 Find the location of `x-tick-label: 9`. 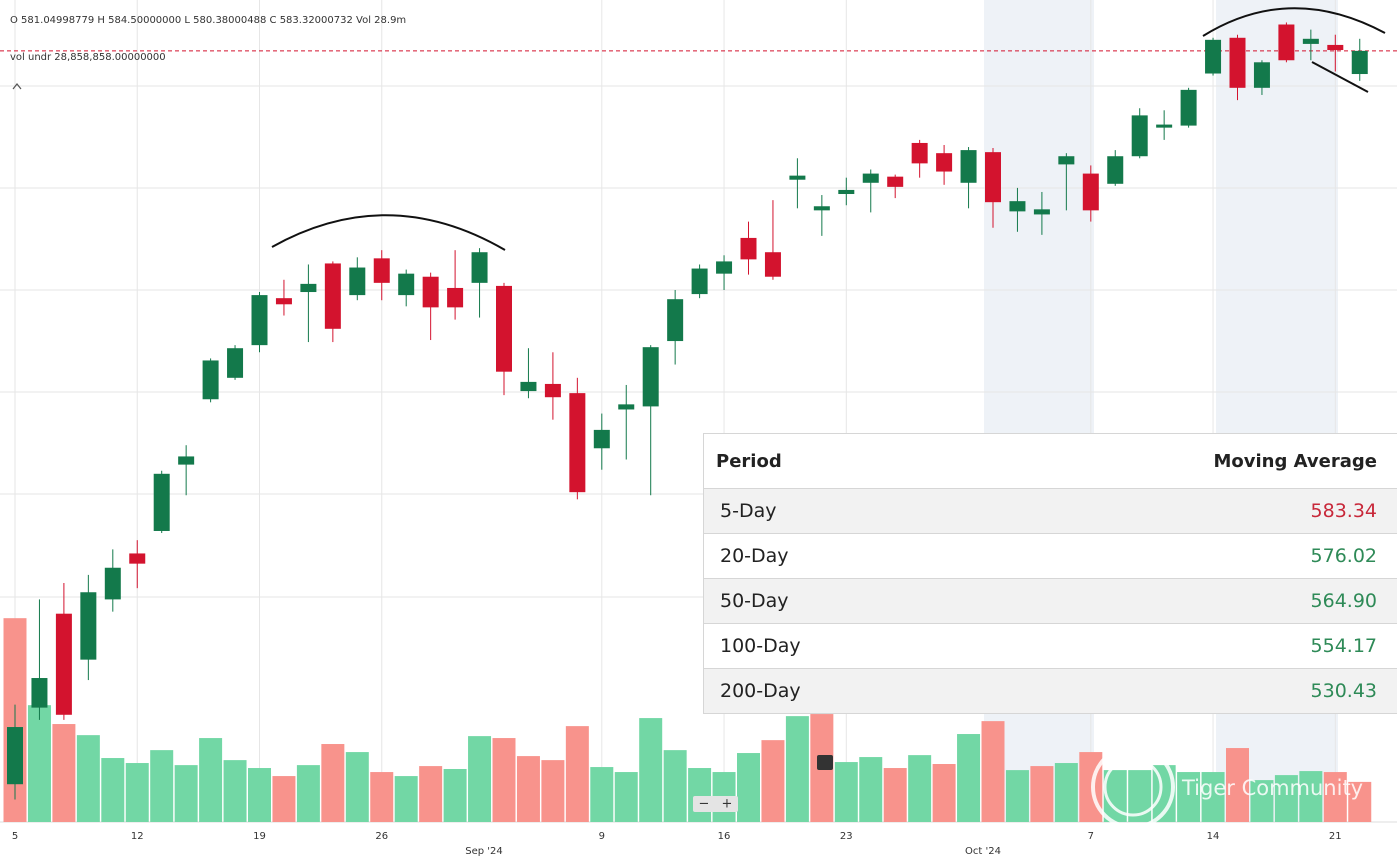

x-tick-label: 9 is located at coordinates (602, 836).